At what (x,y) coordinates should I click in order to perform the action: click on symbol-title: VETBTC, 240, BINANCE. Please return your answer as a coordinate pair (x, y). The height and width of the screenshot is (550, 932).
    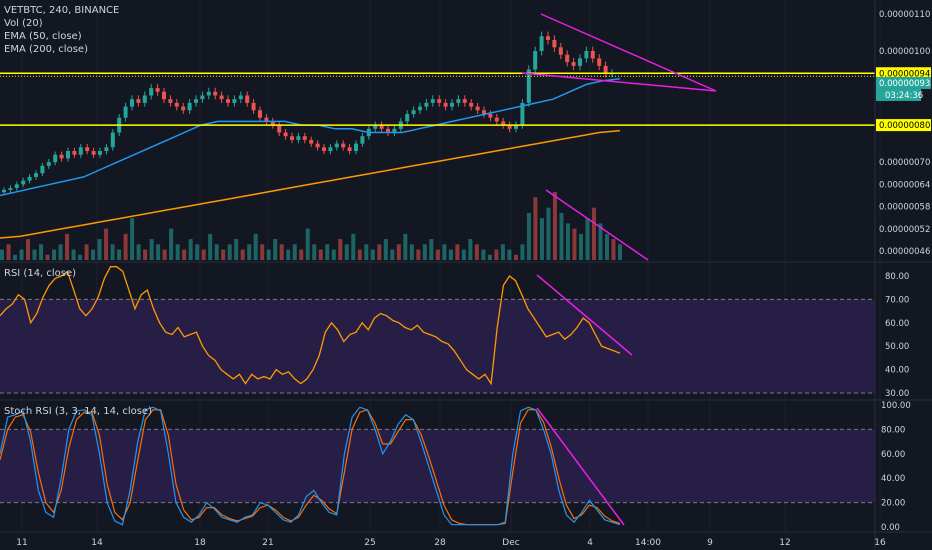
    Looking at the image, I should click on (62, 10).